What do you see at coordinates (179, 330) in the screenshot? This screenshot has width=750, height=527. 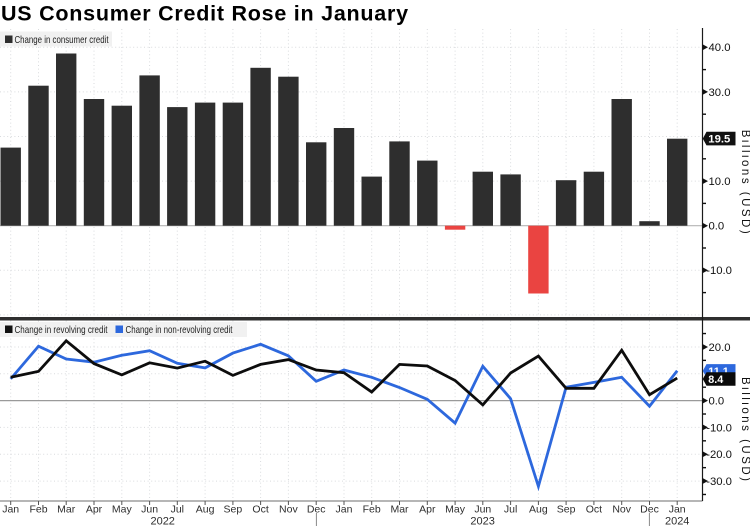 I see `svg-text: Change in non-revolving credit` at bounding box center [179, 330].